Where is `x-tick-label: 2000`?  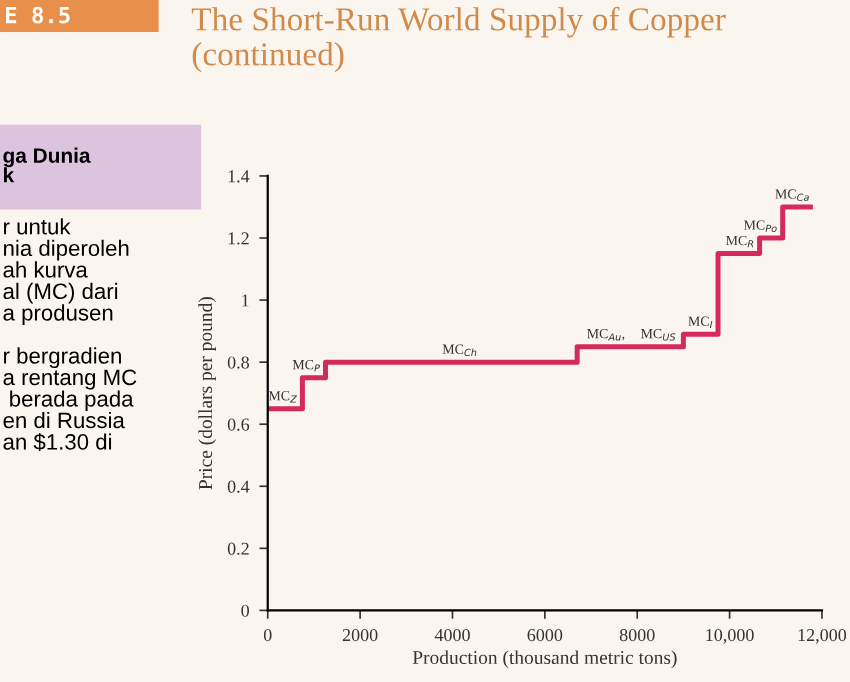 x-tick-label: 2000 is located at coordinates (360, 635).